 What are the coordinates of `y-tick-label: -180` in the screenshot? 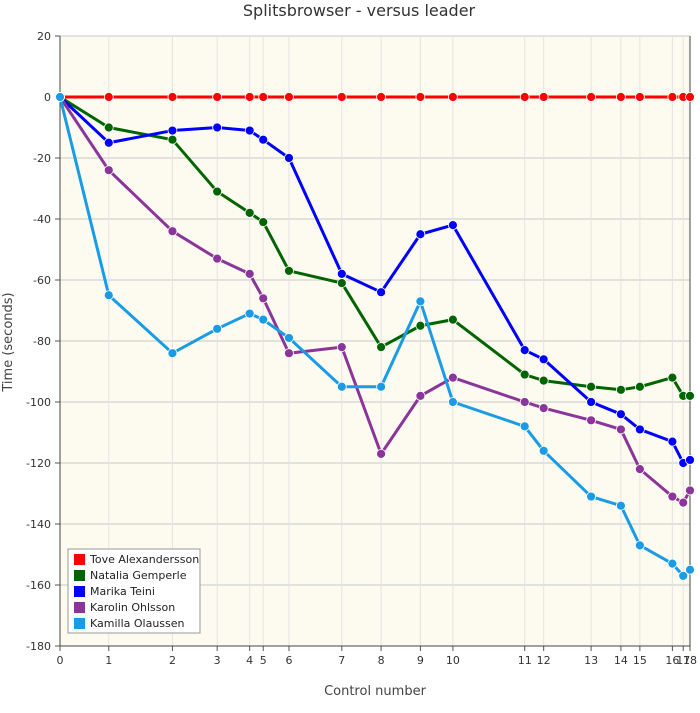 It's located at (38, 646).